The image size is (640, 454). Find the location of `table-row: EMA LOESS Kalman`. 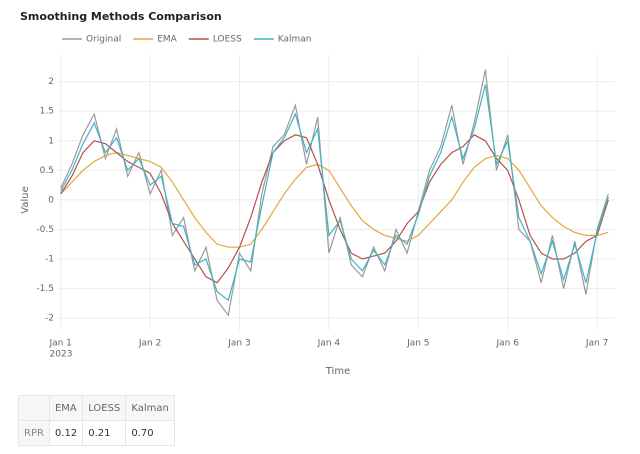

table-row: EMA LOESS Kalman is located at coordinates (96, 408).